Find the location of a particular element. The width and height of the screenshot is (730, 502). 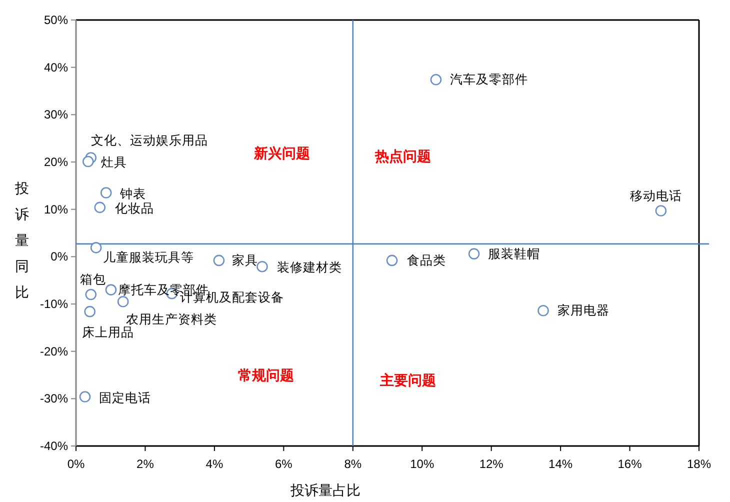

annotation: 服装鞋帽 is located at coordinates (514, 253).